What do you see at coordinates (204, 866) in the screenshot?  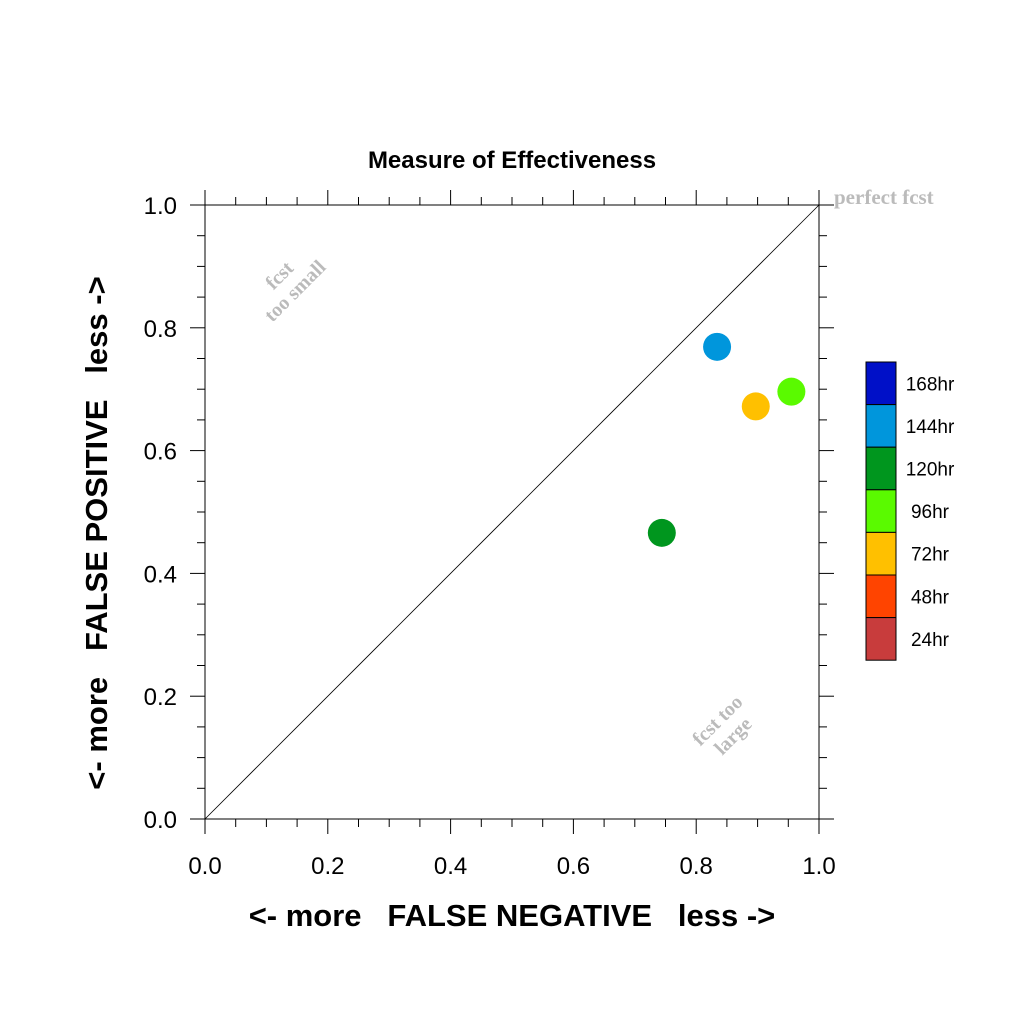 I see `x-tick-label: 0.0` at bounding box center [204, 866].